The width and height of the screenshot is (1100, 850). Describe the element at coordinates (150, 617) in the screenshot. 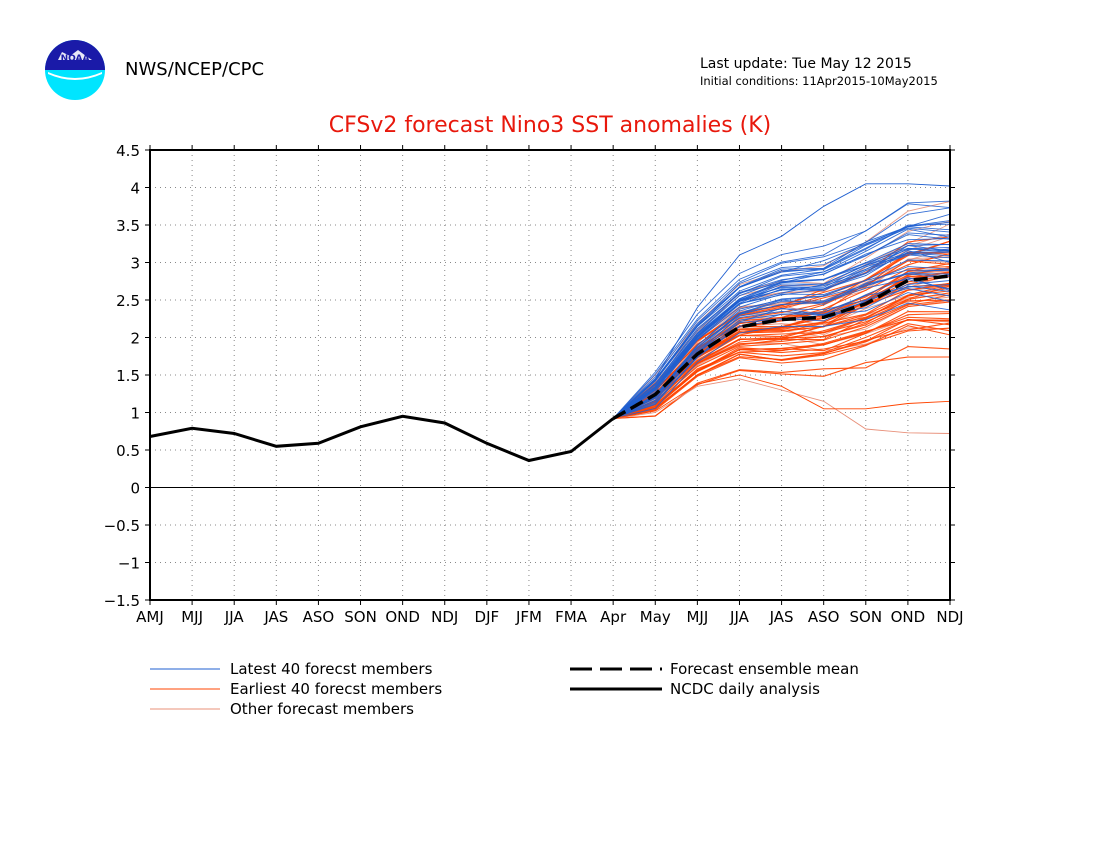

I see `x-tick-label: AMJ` at that location.